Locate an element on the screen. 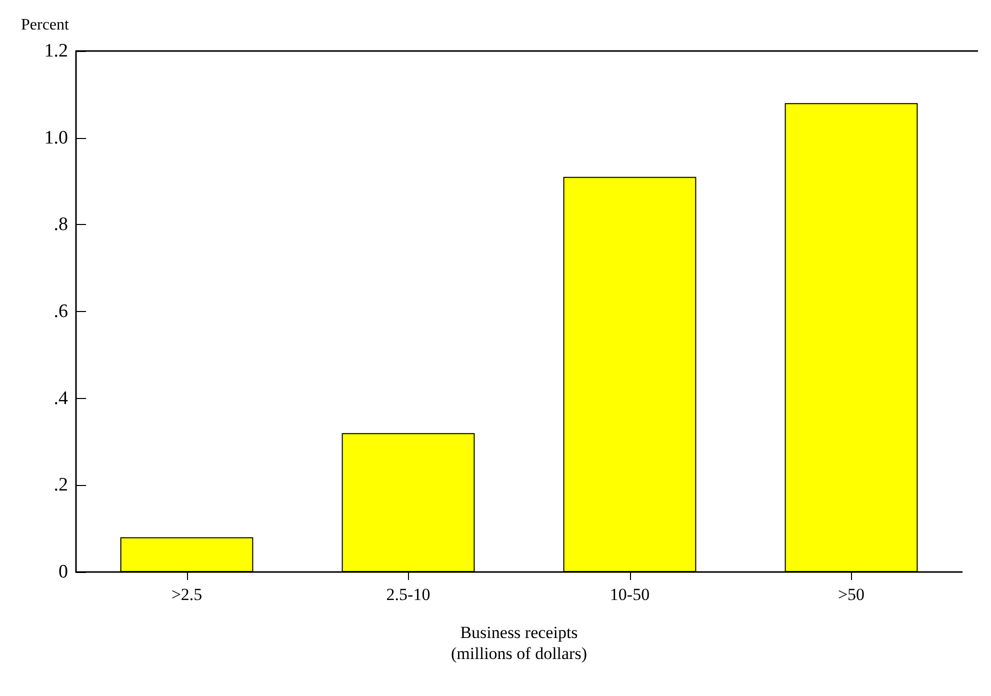 This screenshot has width=991, height=696. x-tick-label: >2.5 is located at coordinates (186, 594).